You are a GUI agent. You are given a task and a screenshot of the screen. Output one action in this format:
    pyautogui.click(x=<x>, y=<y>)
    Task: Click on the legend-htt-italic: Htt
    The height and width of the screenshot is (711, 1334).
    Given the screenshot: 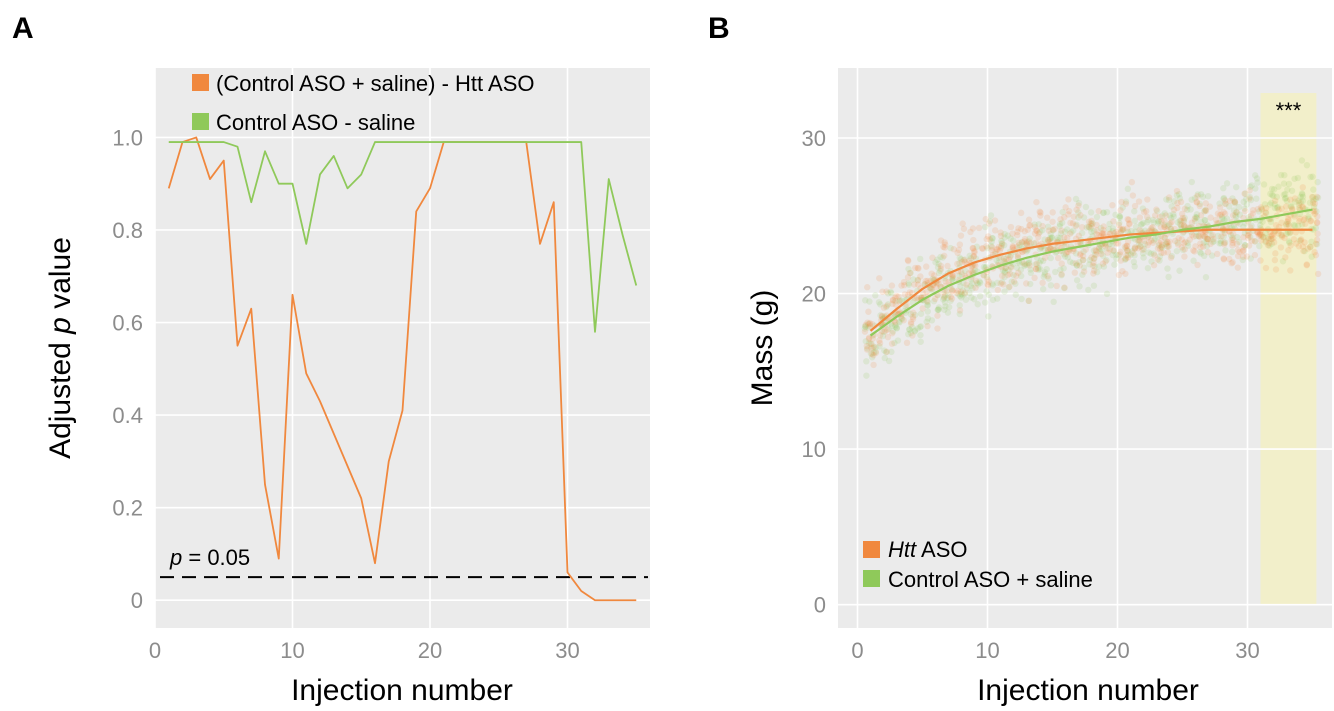 What is the action you would take?
    pyautogui.click(x=902, y=549)
    